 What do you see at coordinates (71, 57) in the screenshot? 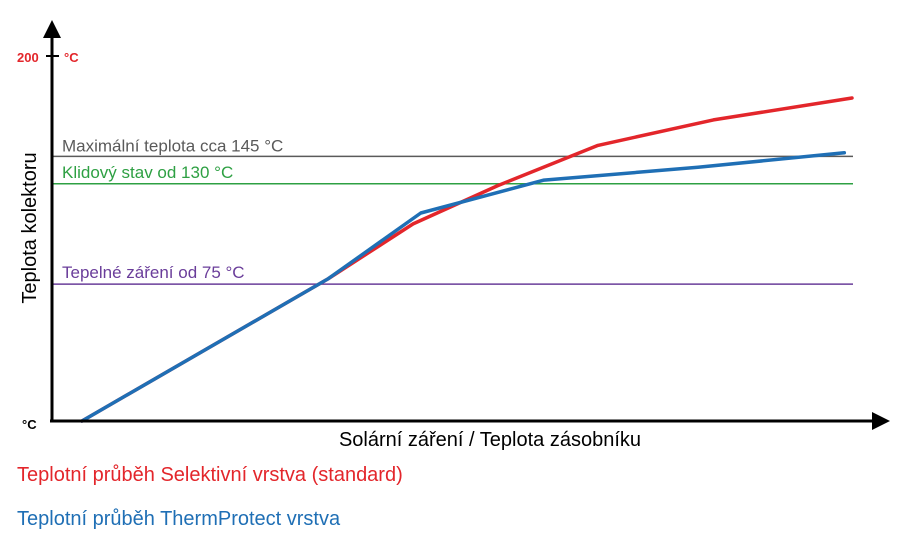
I see `y-tick-top-unit: °C` at bounding box center [71, 57].